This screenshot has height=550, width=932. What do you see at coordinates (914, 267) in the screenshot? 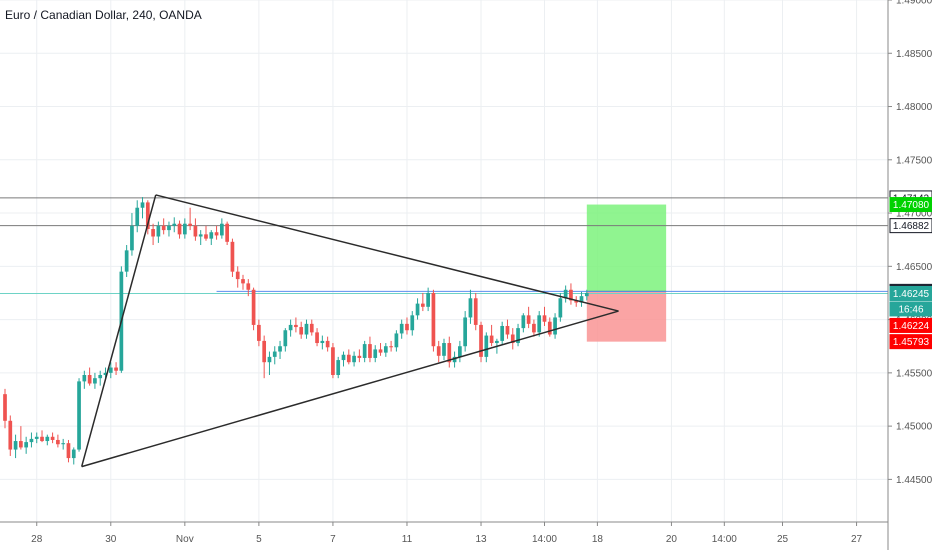
I see `y-tick-label: 1.46500` at bounding box center [914, 267].